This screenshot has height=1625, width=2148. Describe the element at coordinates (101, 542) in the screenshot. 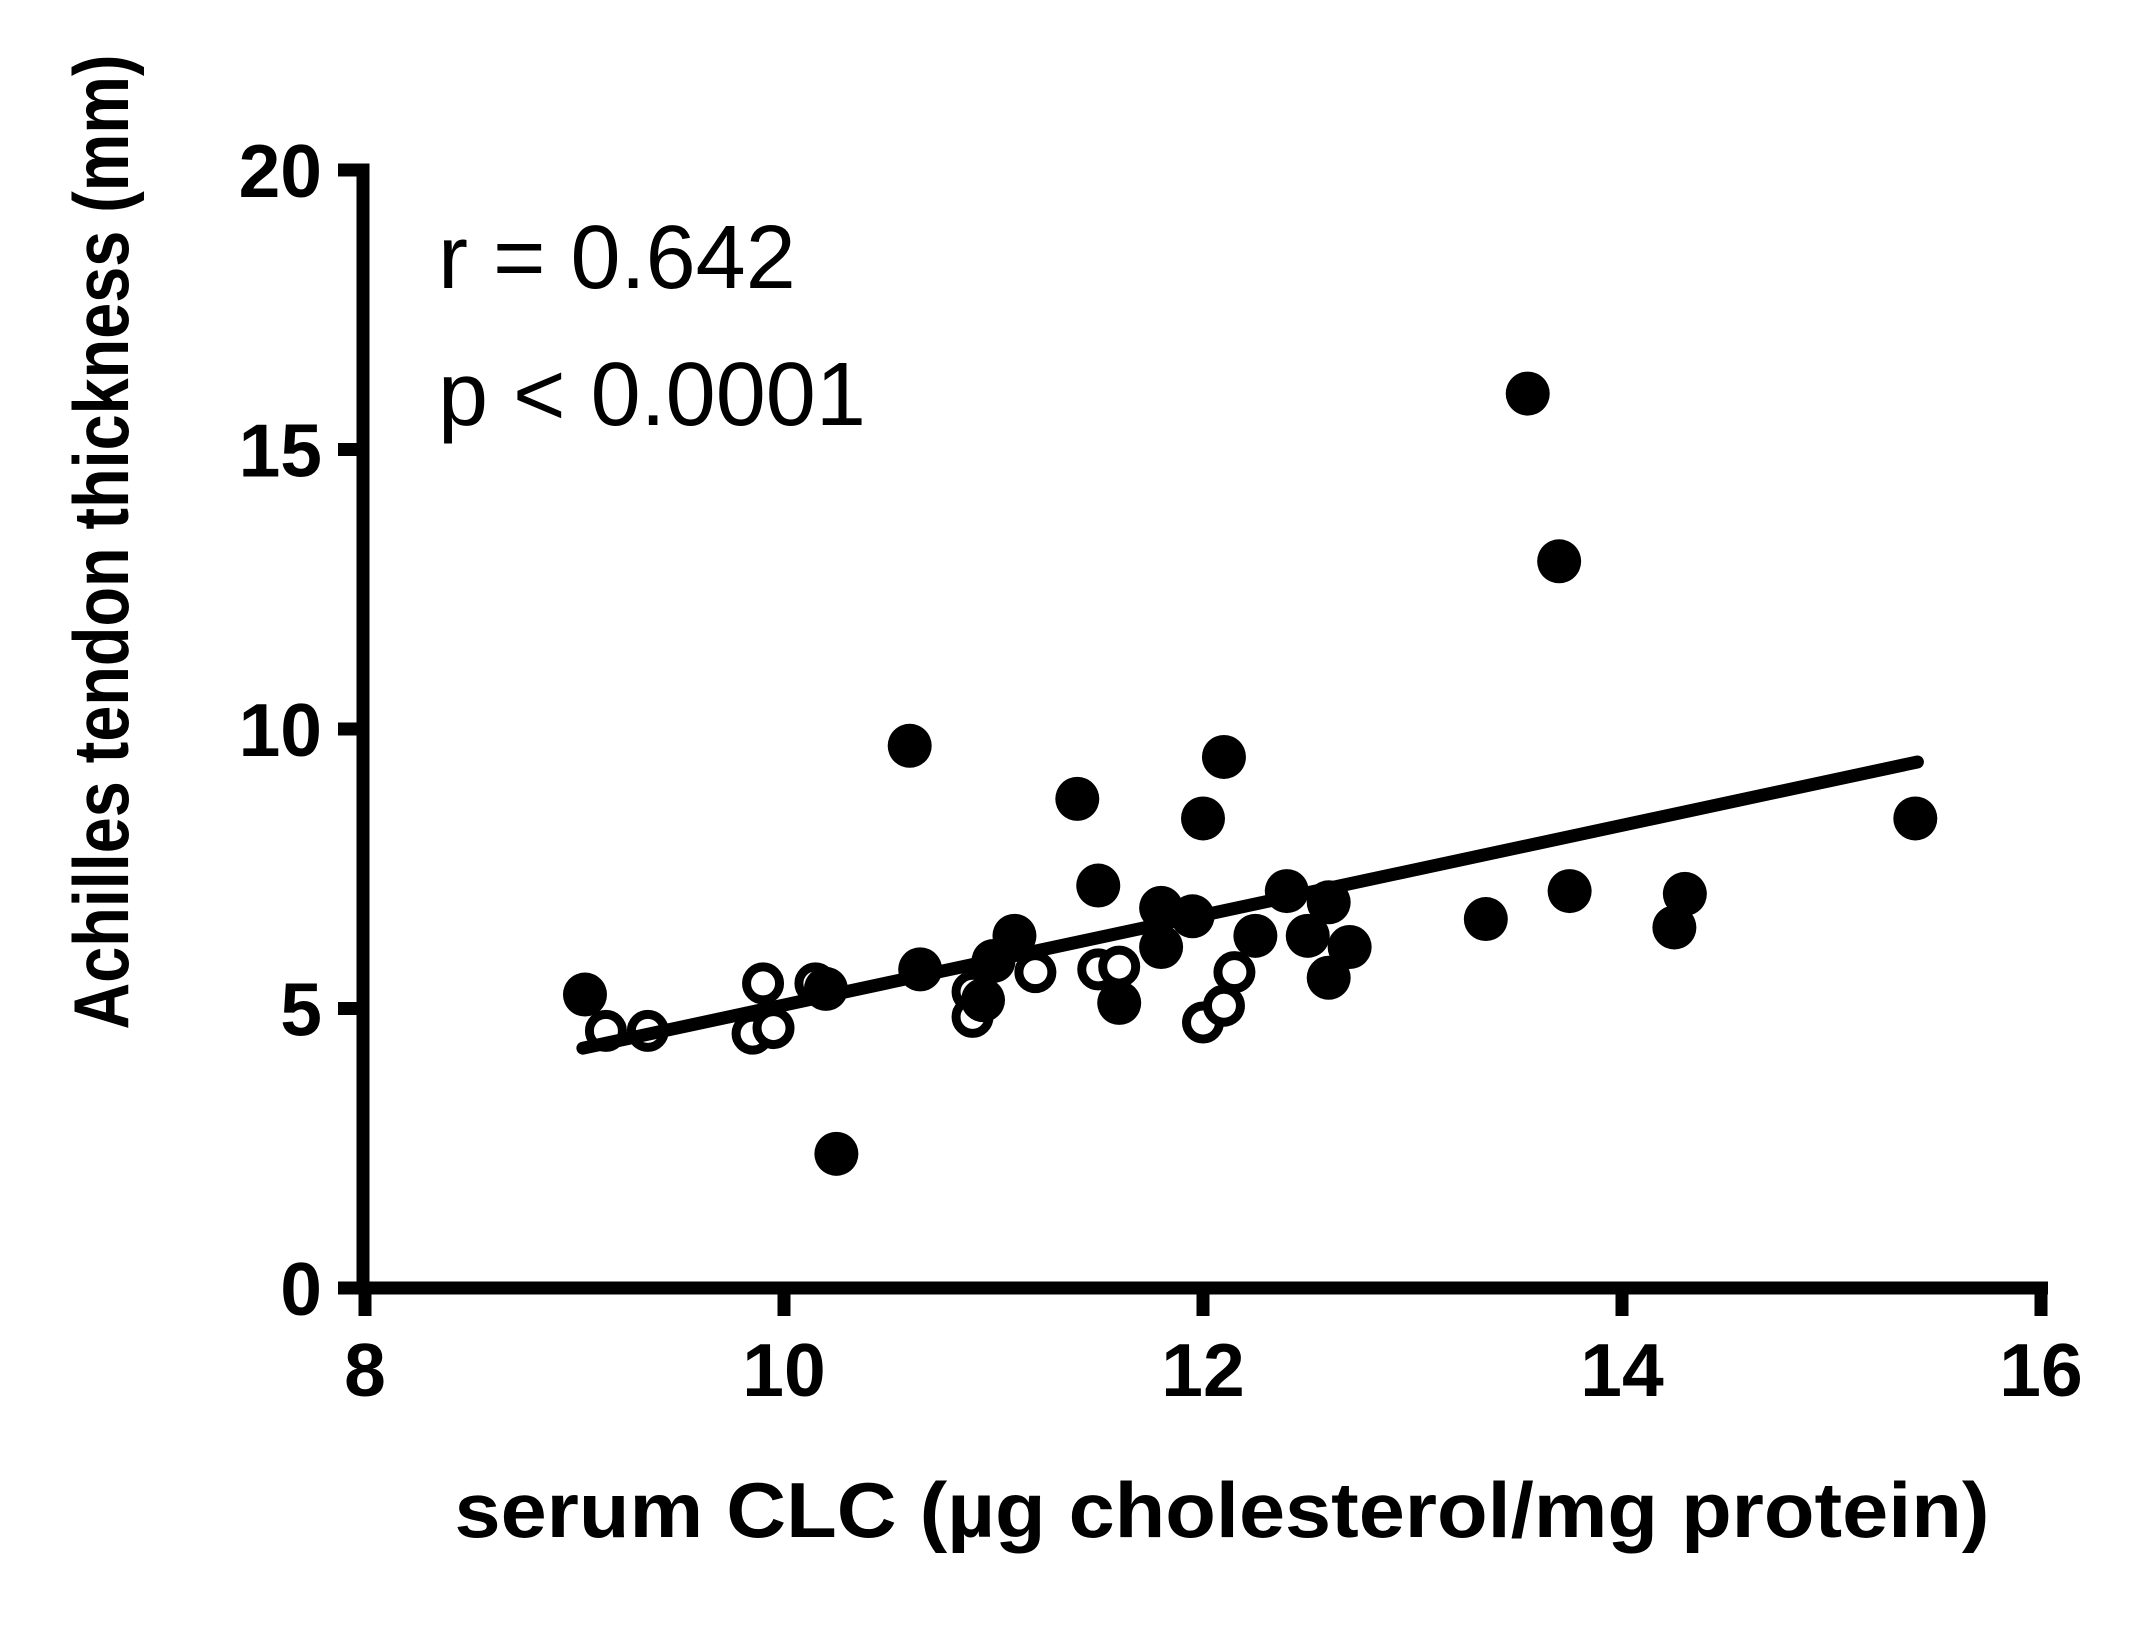

I see `y-axis-title: Achilles tendon thickness (mm)` at that location.